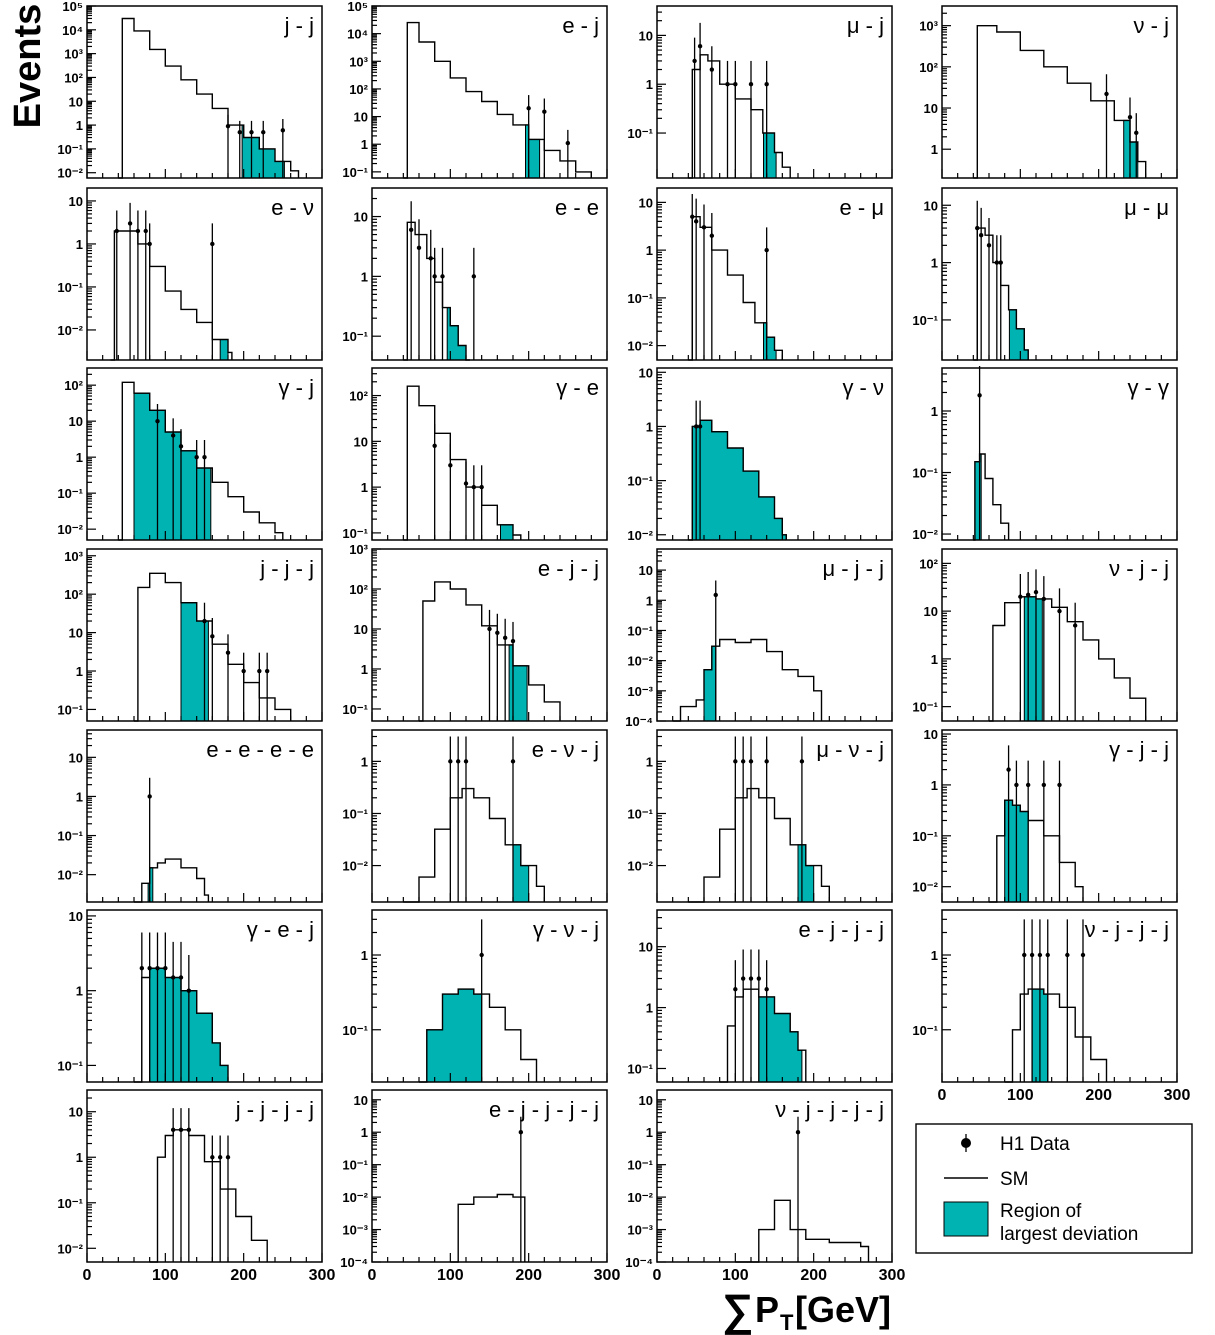 This screenshot has width=1215, height=1335. I want to click on channel-label: e - μ, so click(862, 207).